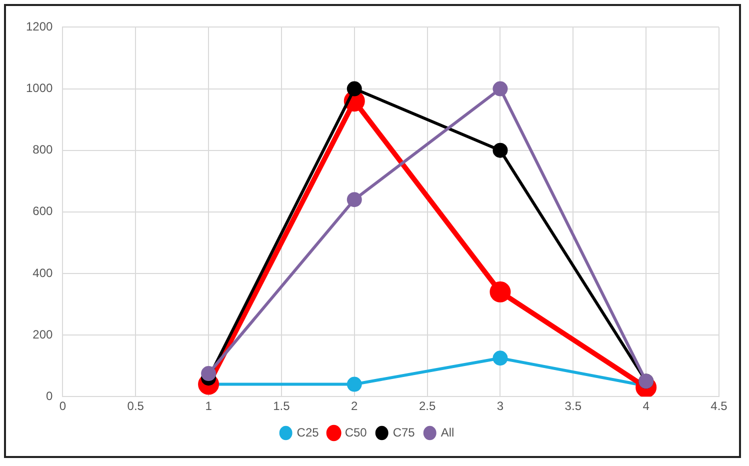 The image size is (749, 466). What do you see at coordinates (354, 406) in the screenshot?
I see `x-tick-label: 2` at bounding box center [354, 406].